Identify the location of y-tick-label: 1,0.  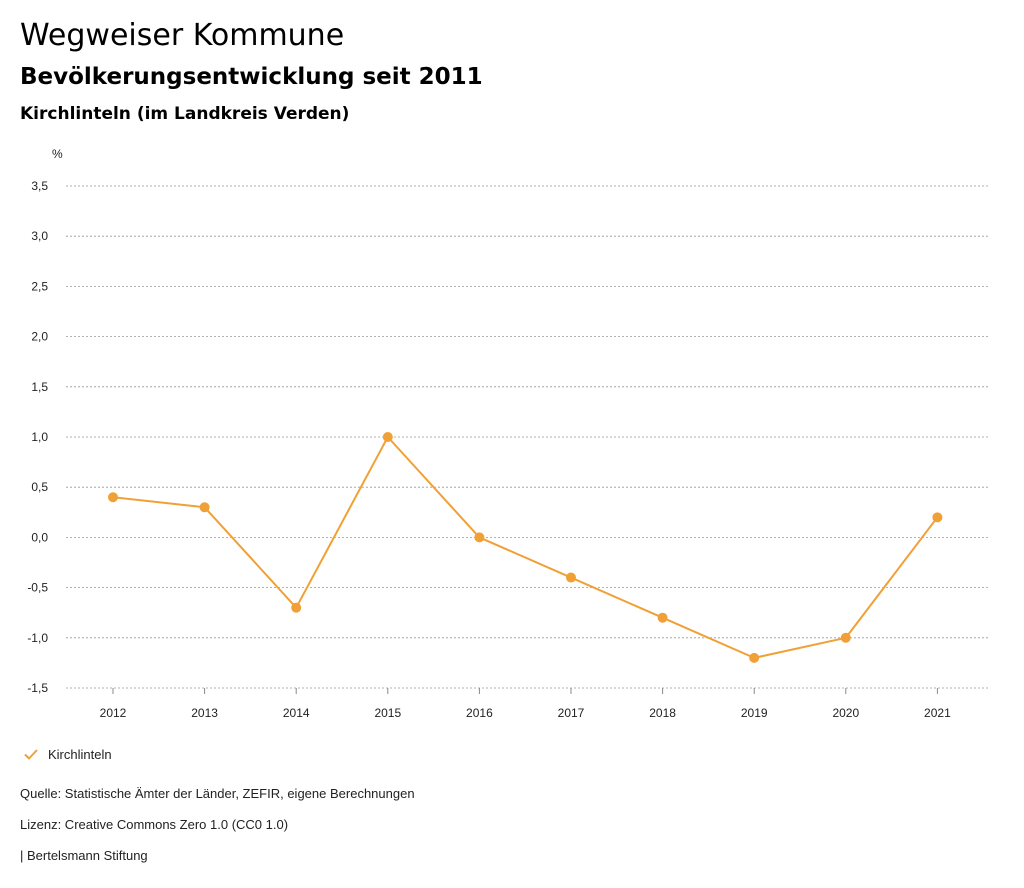
(39, 437).